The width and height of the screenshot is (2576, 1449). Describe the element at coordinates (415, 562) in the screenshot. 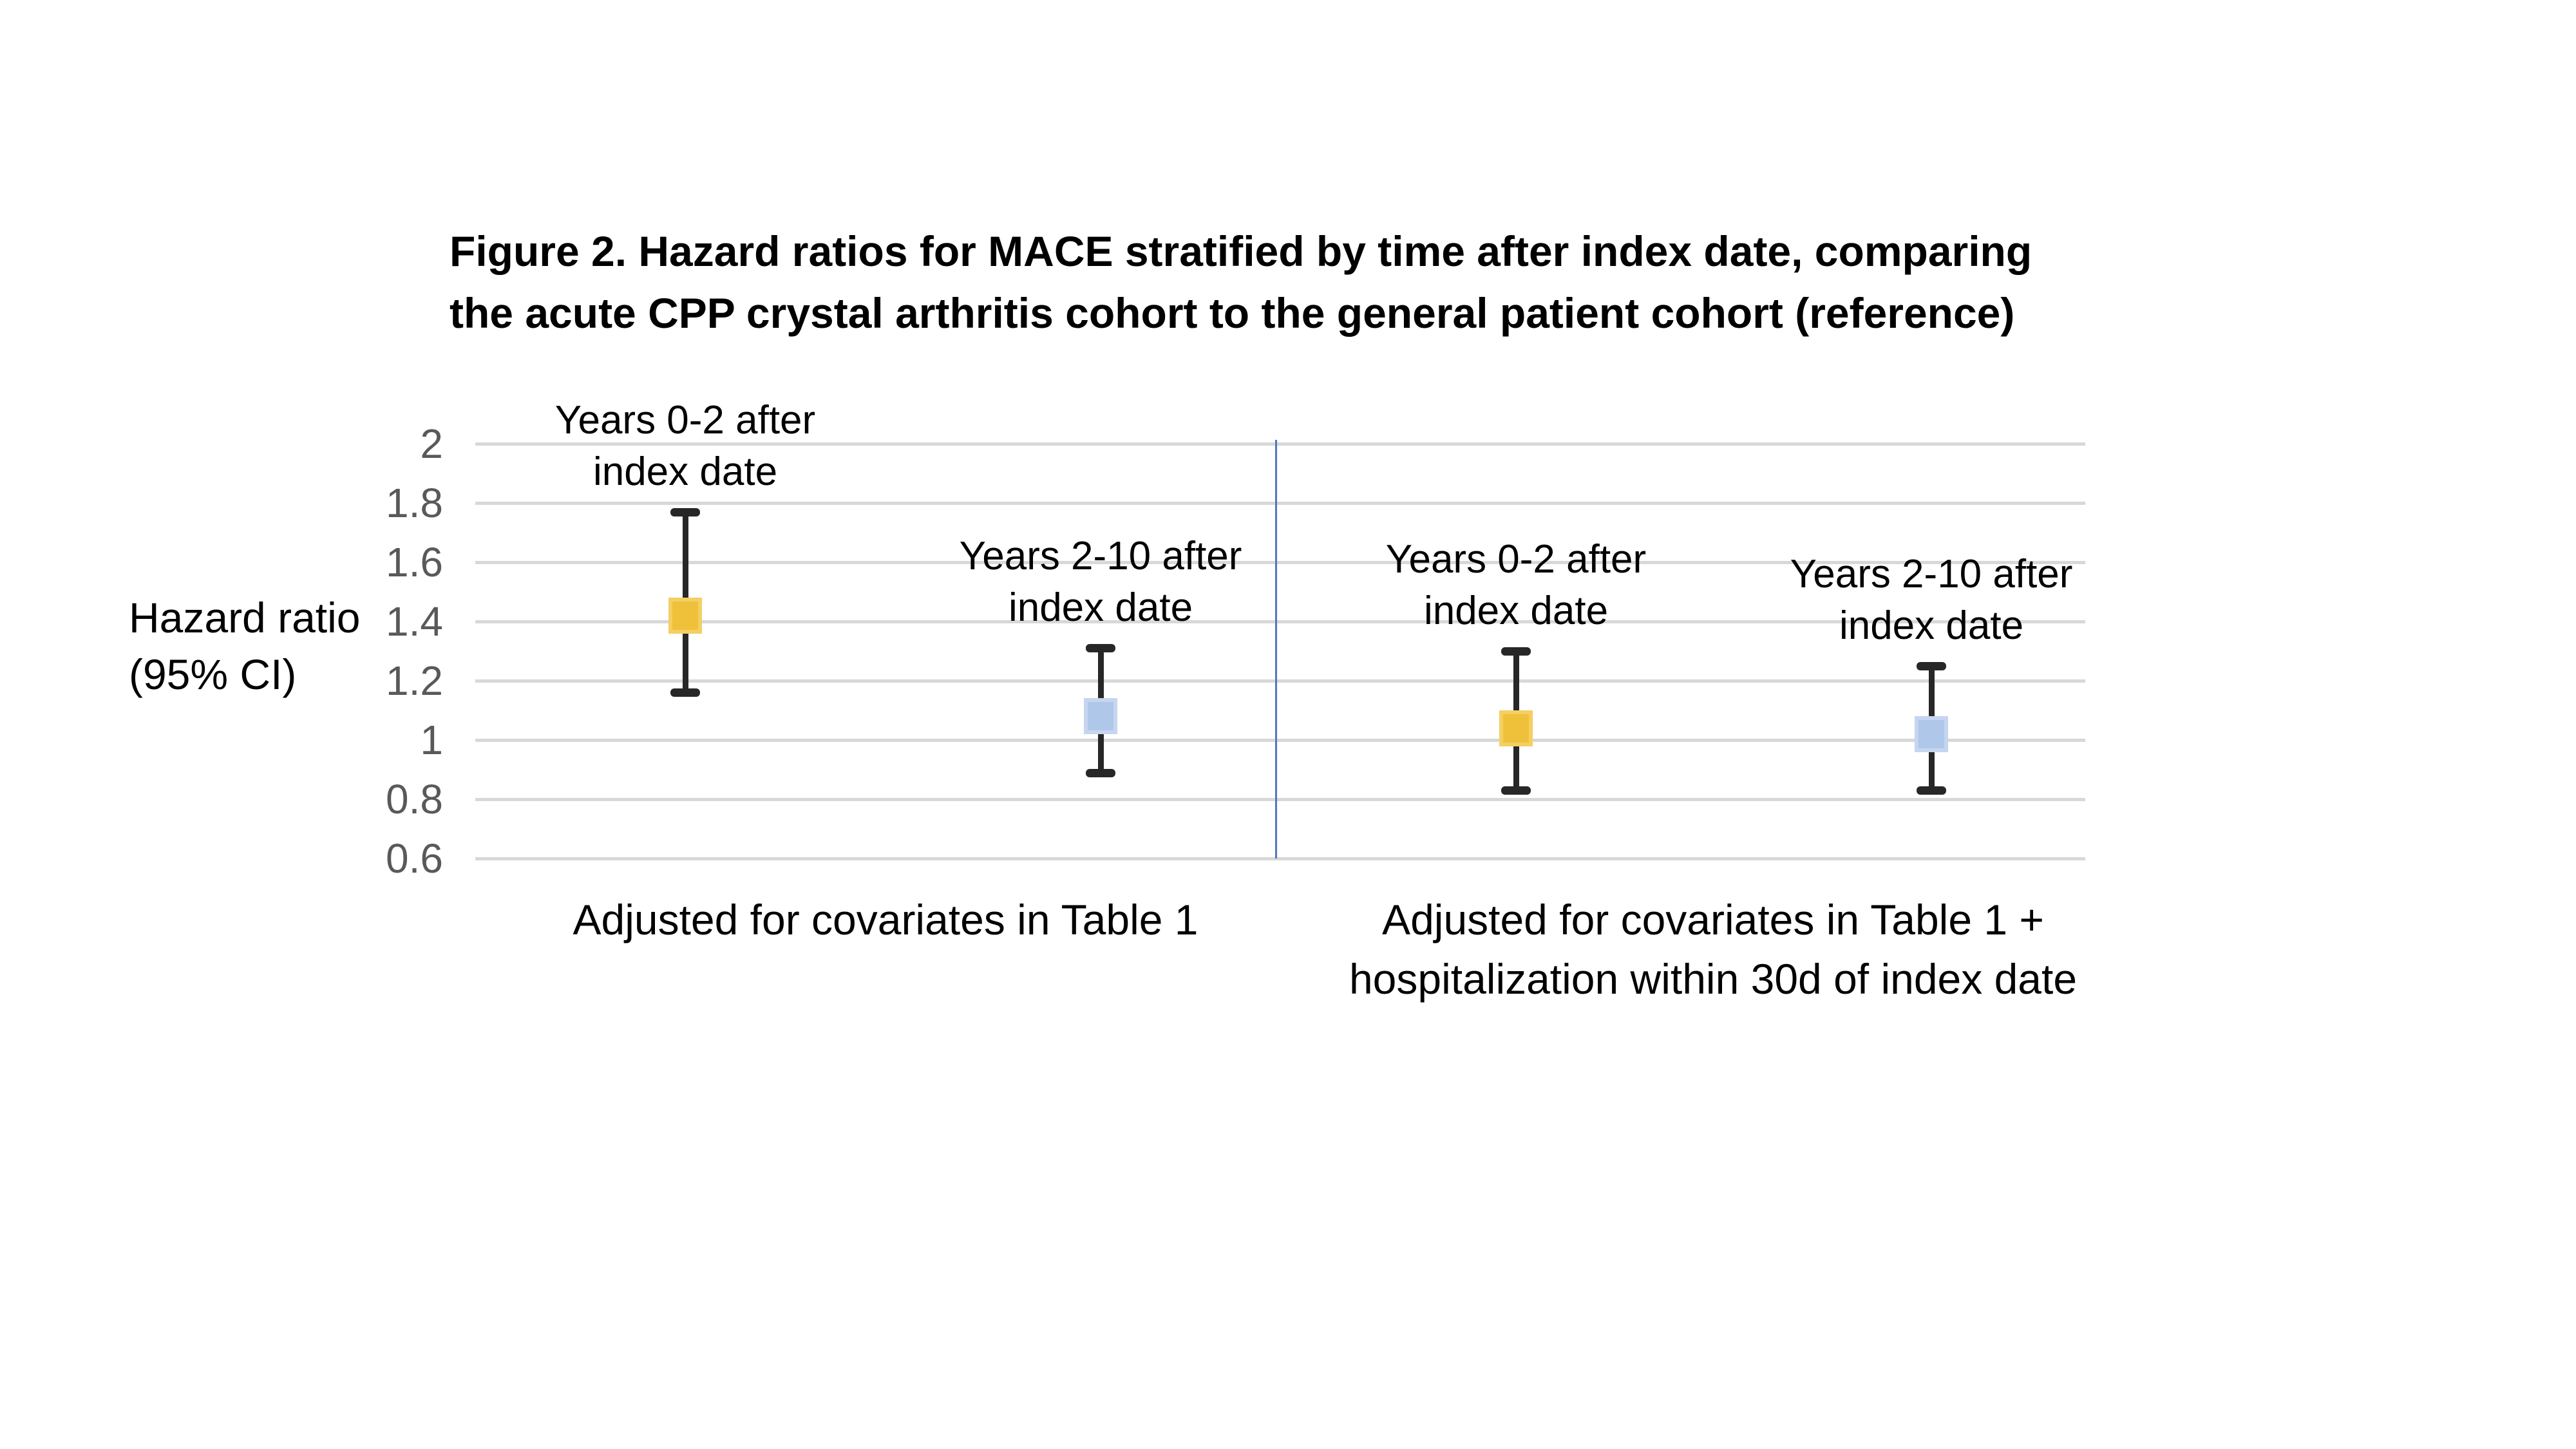

I see `y-tick-label: 1.6` at that location.